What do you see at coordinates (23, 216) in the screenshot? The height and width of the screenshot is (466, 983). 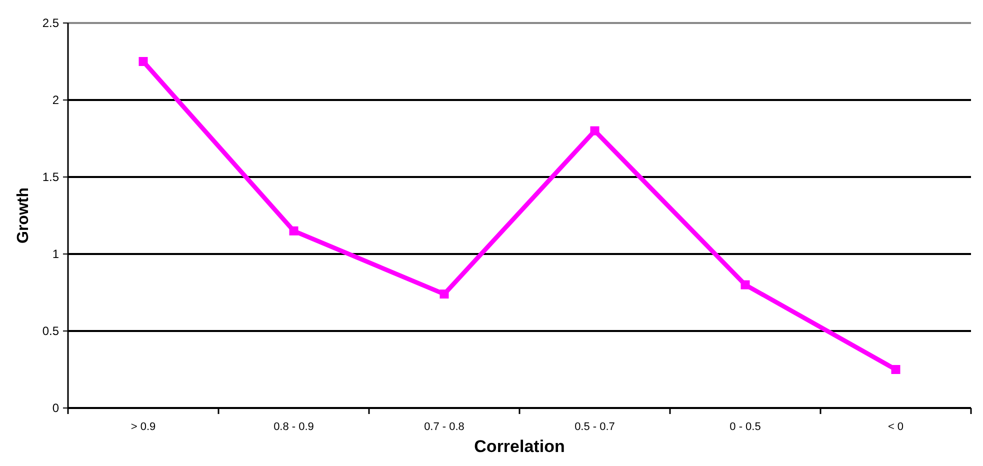 I see `y-axis-title: Growth` at bounding box center [23, 216].